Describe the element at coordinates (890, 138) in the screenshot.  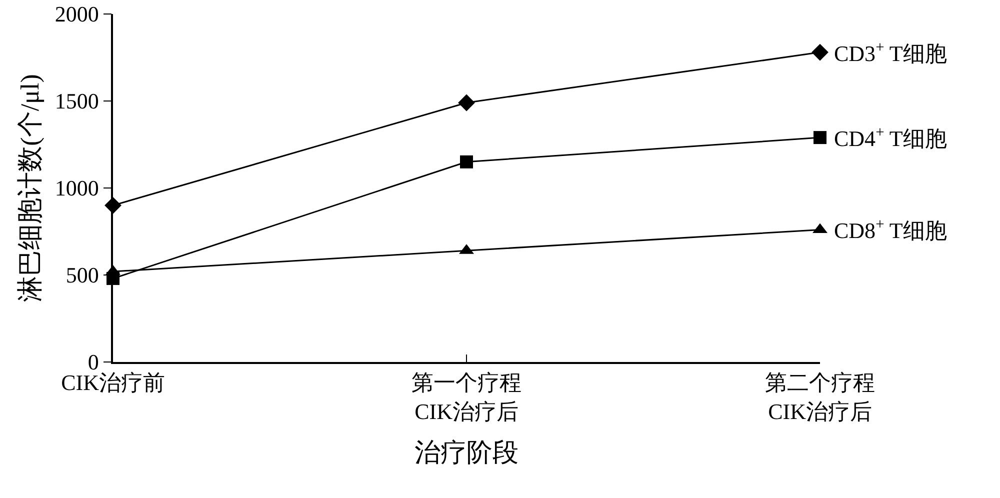
I see `series-label: CD4$^{+}$ T细胞` at that location.